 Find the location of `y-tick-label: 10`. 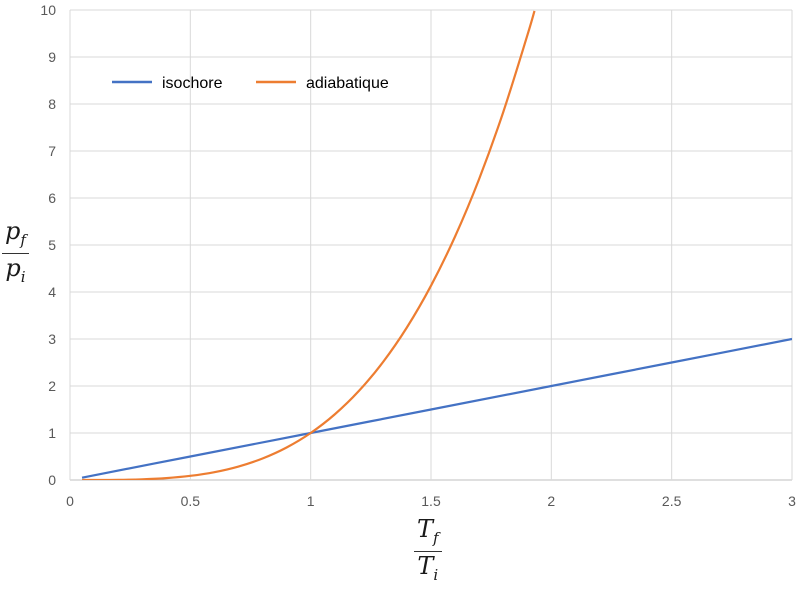

y-tick-label: 10 is located at coordinates (48, 10).